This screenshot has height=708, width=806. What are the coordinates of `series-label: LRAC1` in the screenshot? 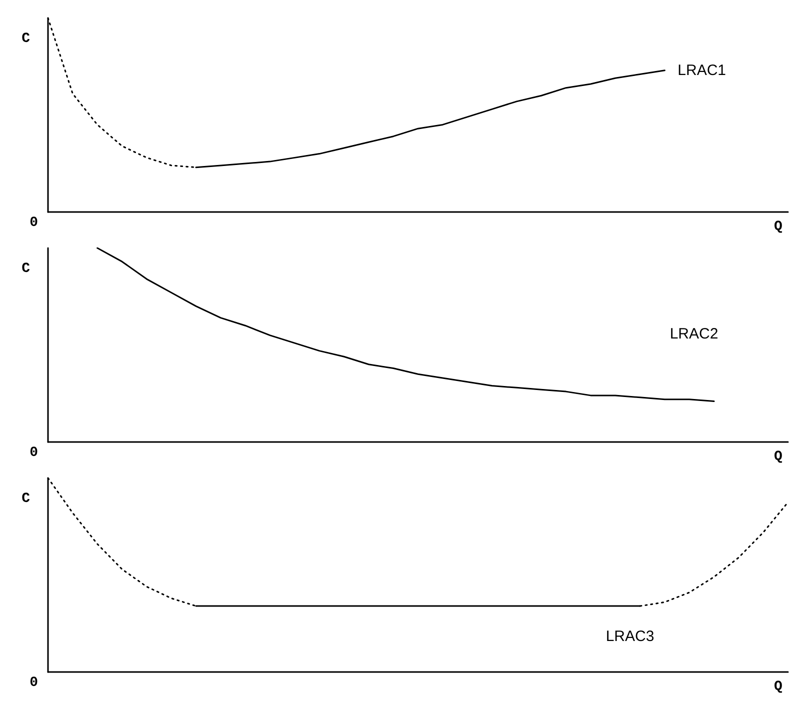 It's located at (702, 70).